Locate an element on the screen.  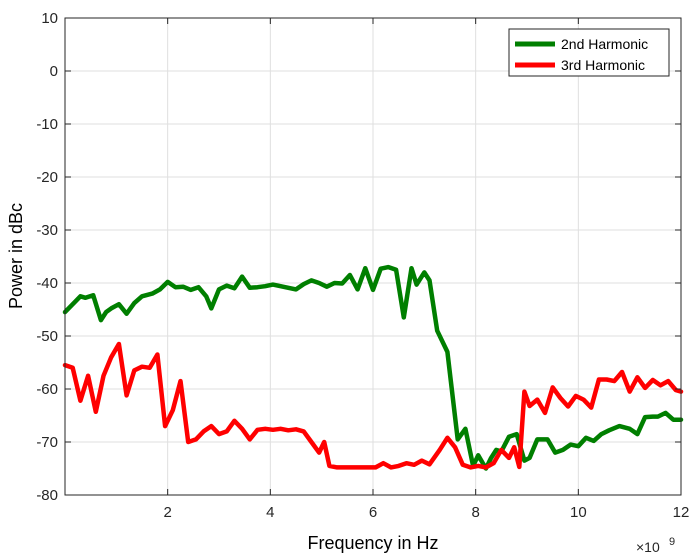
x-exponent-base: ×10 is located at coordinates (648, 547).